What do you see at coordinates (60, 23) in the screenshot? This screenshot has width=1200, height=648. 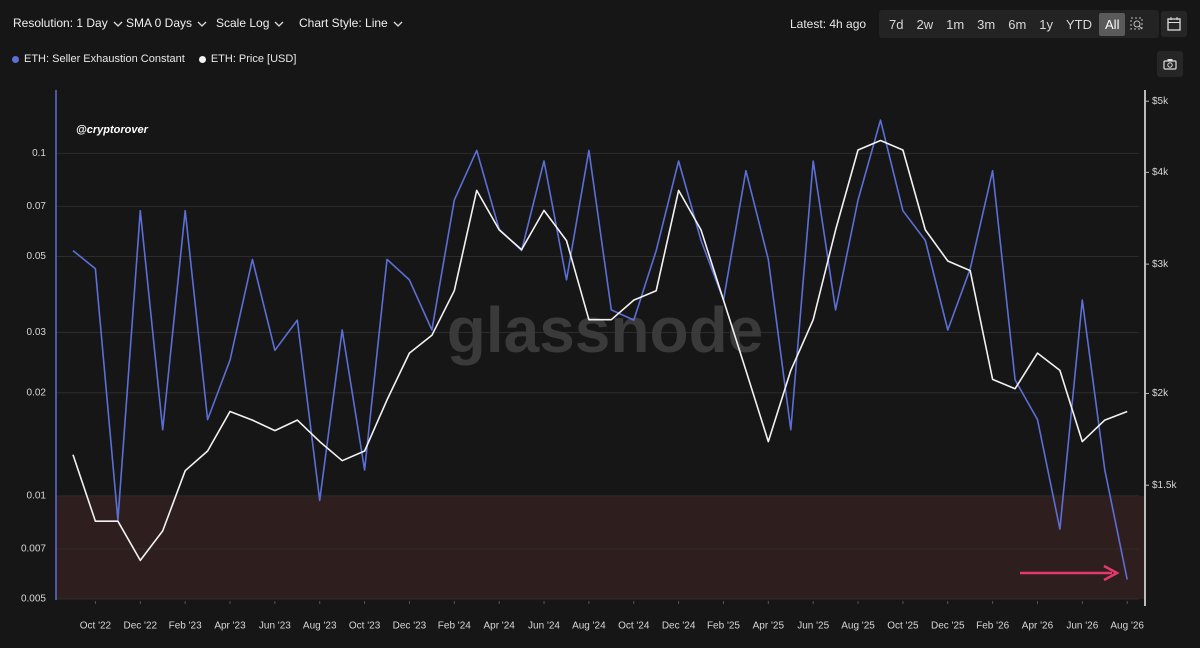 I see `dropdown-label: Resolution: 1 Day` at bounding box center [60, 23].